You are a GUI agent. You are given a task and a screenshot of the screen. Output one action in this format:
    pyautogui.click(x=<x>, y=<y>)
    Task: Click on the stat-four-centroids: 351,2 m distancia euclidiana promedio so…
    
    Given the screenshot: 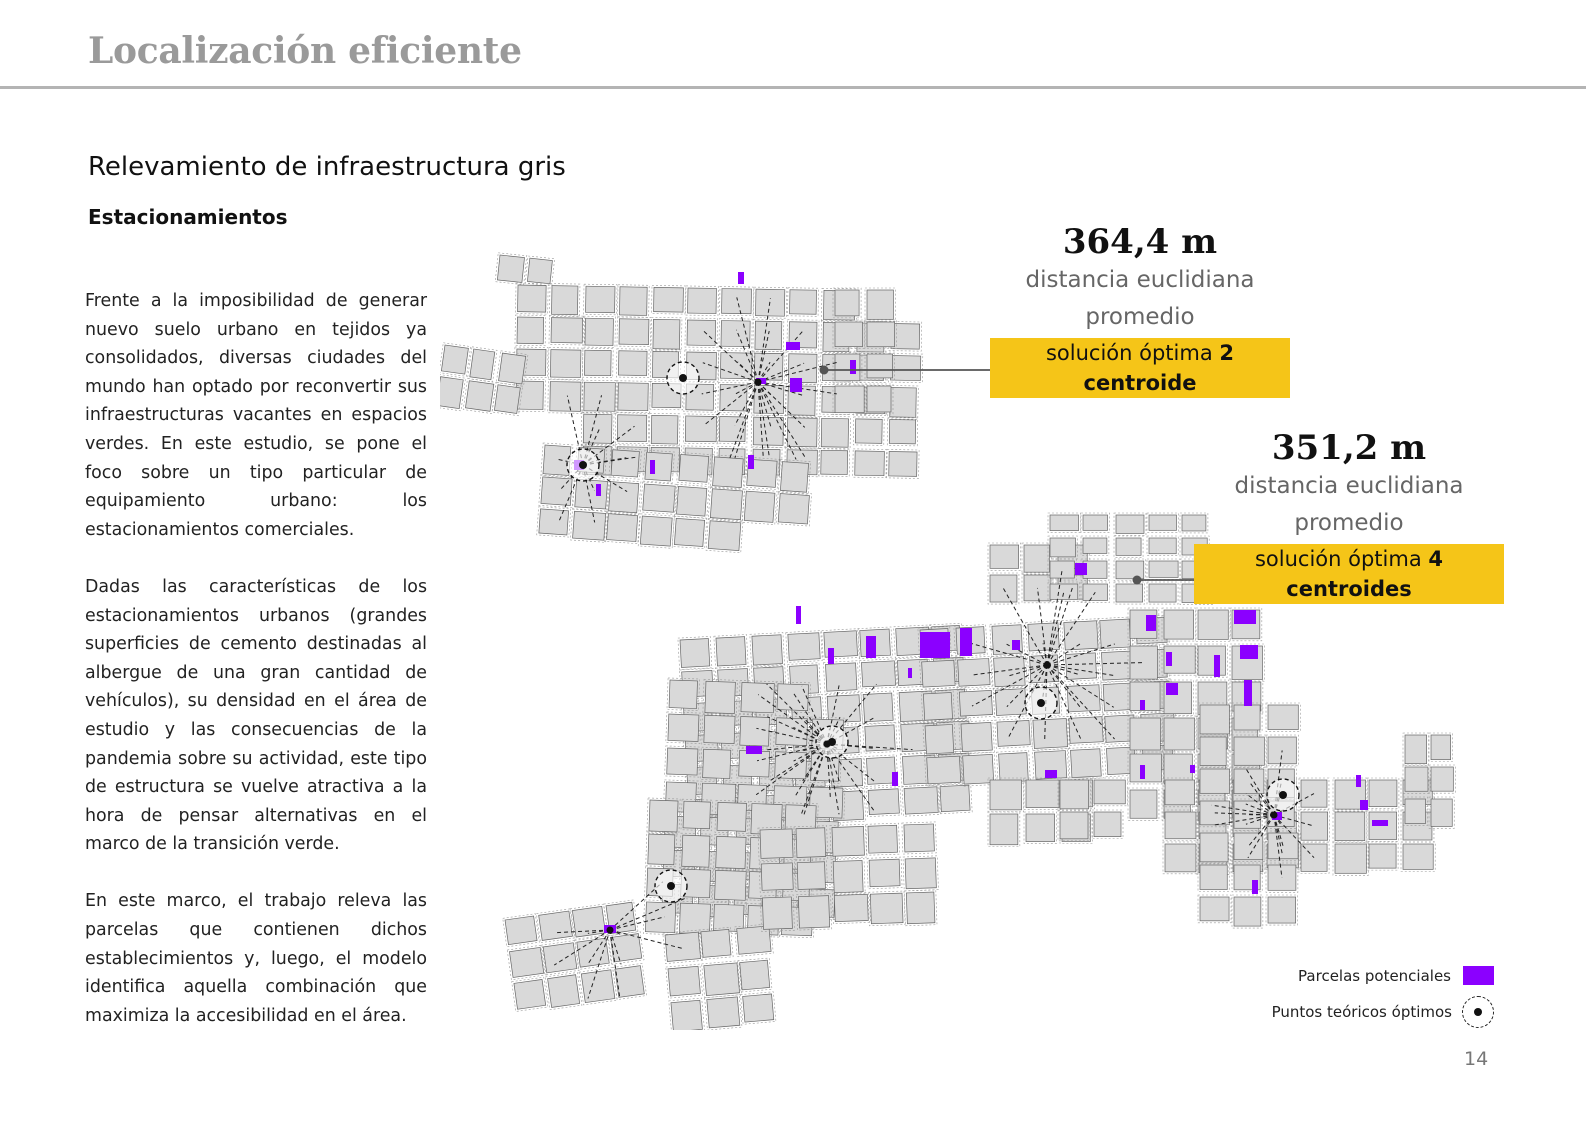 What is the action you would take?
    pyautogui.click(x=1349, y=516)
    